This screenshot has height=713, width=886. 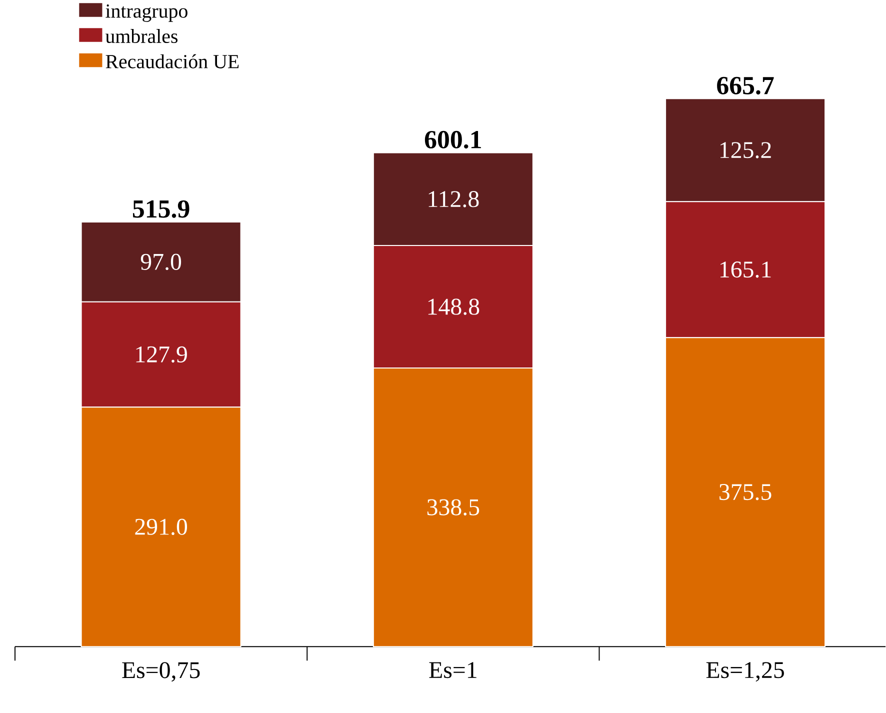 I want to click on total-label: 515.9, so click(x=161, y=209).